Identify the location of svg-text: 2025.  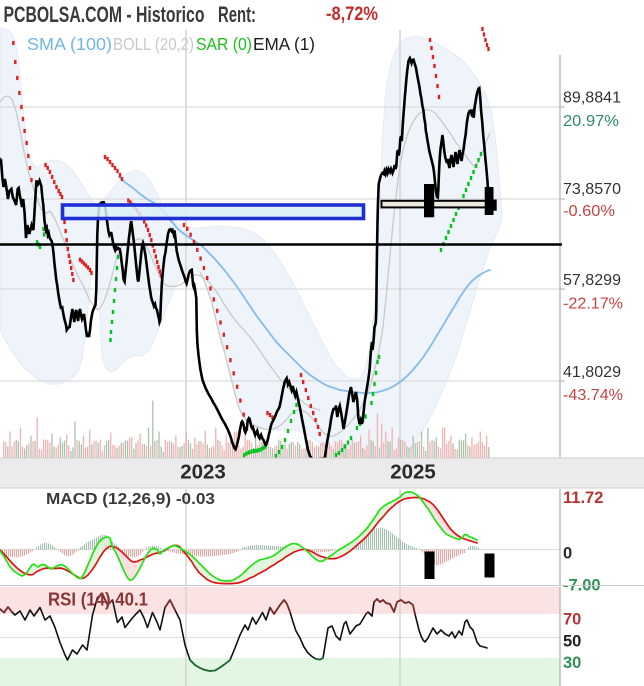
(413, 472).